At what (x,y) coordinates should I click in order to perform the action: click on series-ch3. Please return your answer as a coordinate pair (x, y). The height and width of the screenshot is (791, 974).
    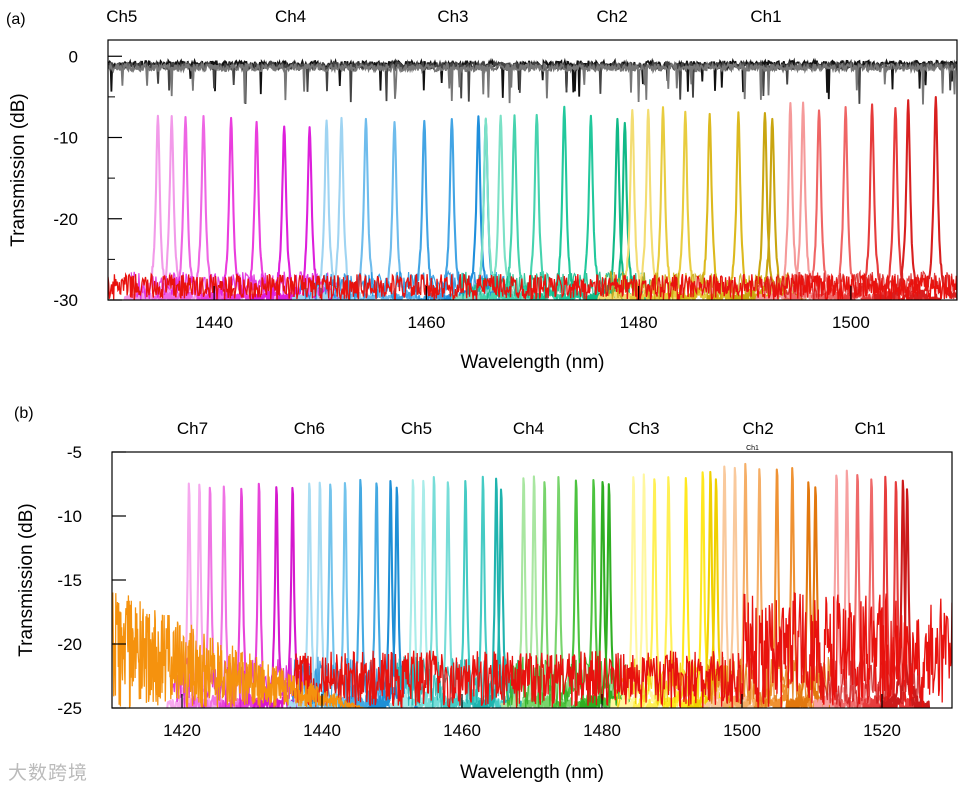
    Looking at the image, I should click on (555, 202).